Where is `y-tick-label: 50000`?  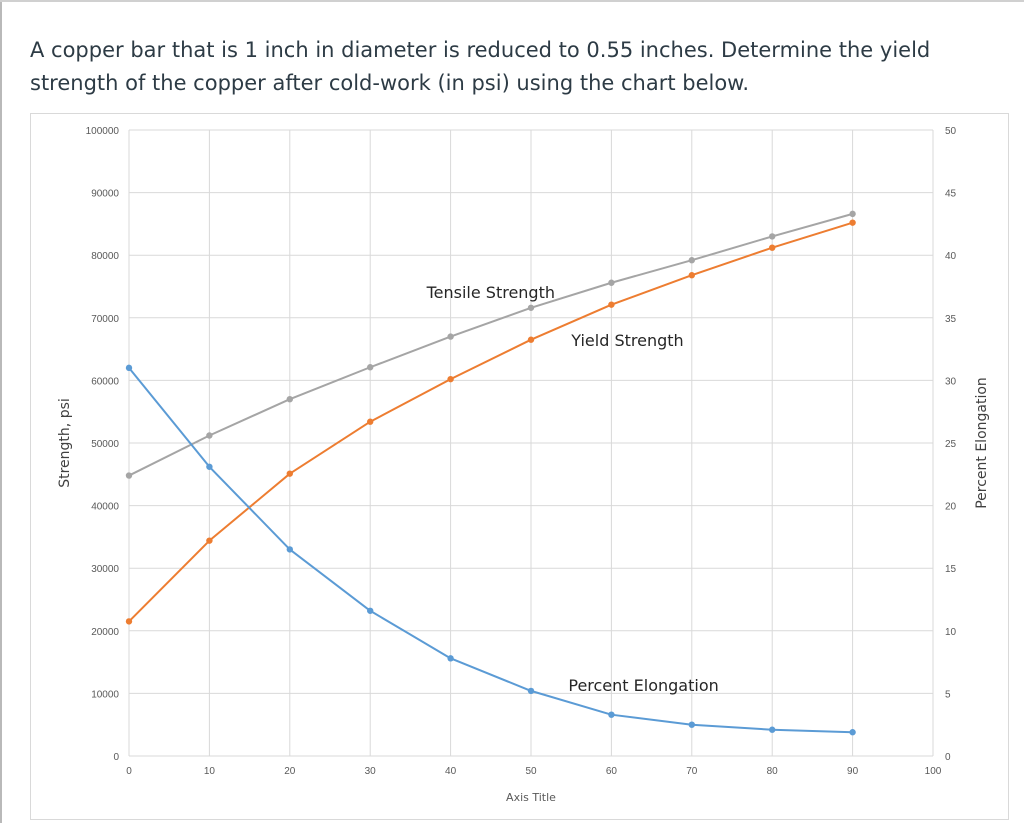
y-tick-label: 50000 is located at coordinates (105, 444).